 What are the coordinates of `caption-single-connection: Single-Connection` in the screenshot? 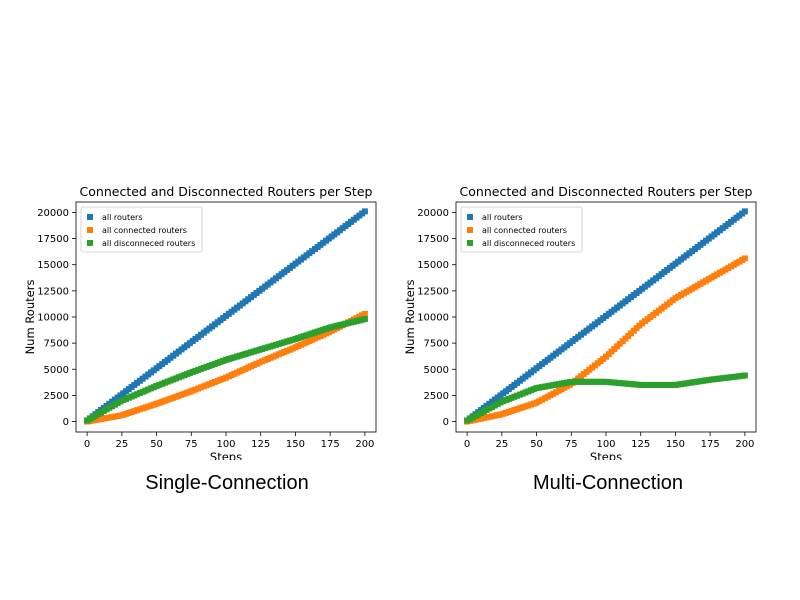 It's located at (227, 483).